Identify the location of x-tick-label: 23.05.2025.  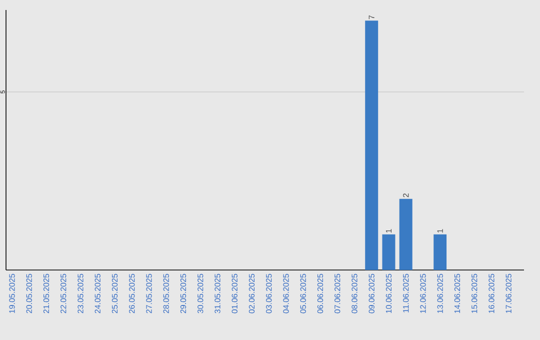
(81, 294).